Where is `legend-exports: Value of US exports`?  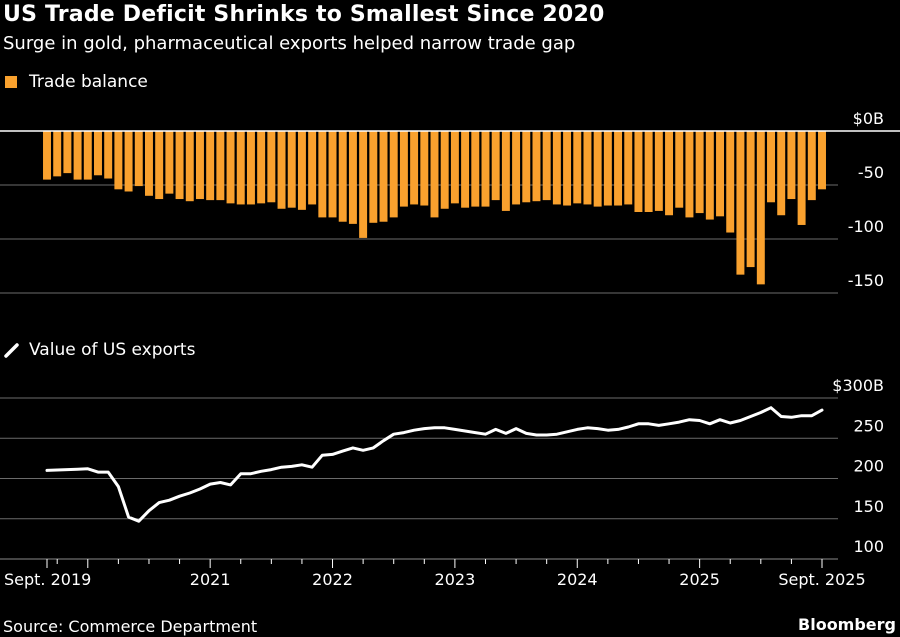 legend-exports: Value of US exports is located at coordinates (99, 350).